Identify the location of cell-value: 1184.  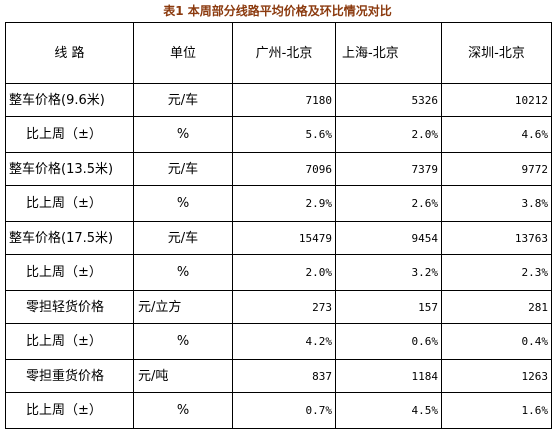
(388, 376).